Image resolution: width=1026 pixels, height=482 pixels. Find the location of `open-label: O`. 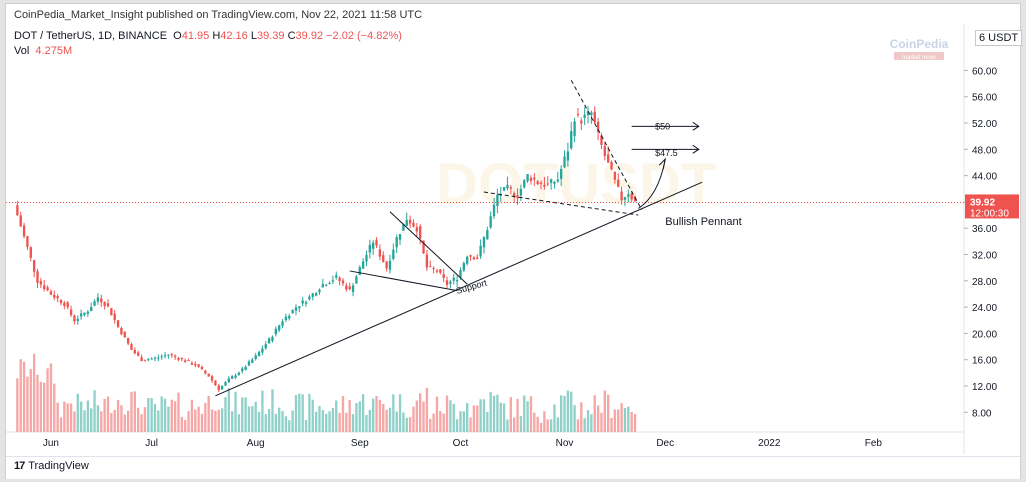

open-label: O is located at coordinates (177, 36).